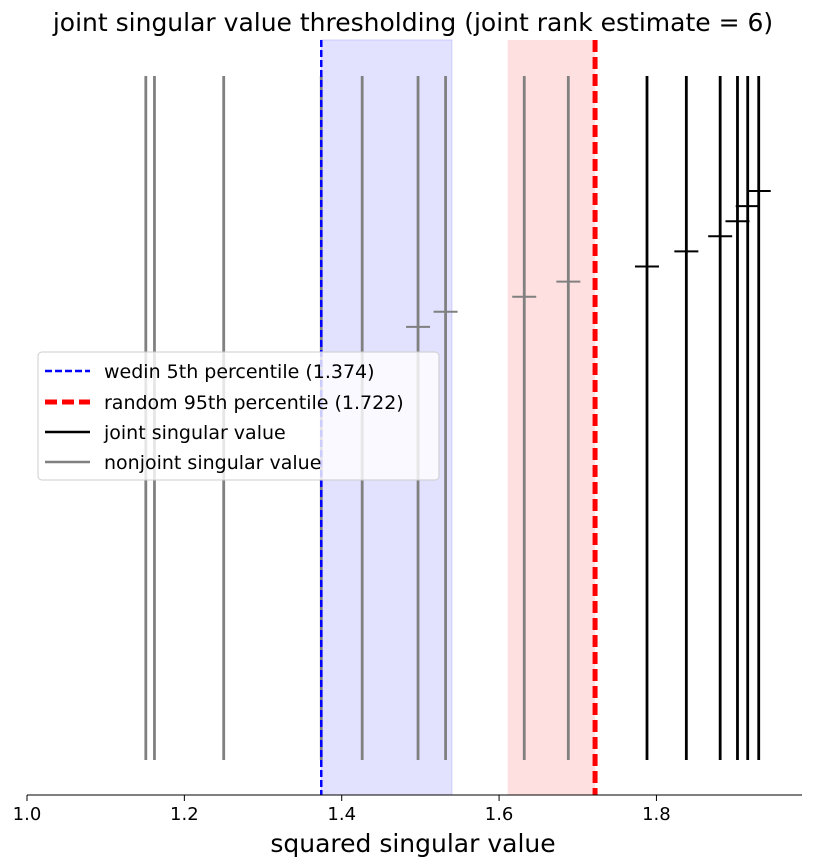  Describe the element at coordinates (184, 814) in the screenshot. I see `x-tick-label: 1.2` at that location.